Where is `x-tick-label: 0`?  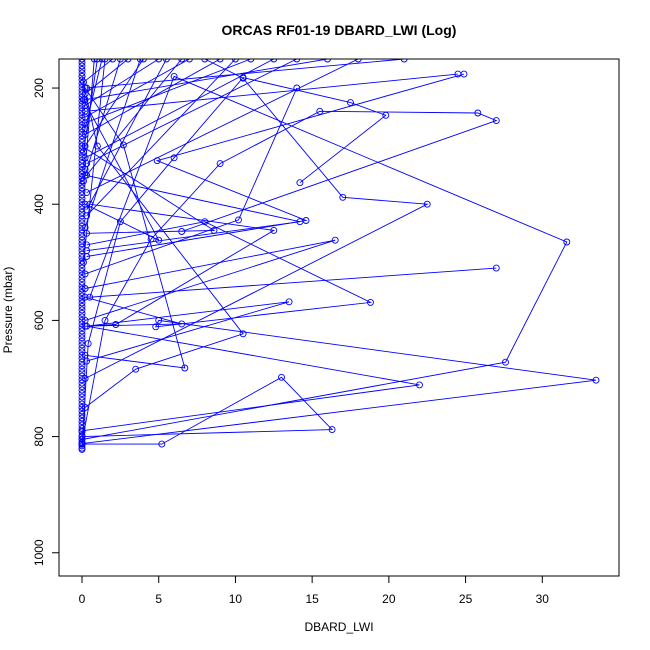
x-tick-label: 0 is located at coordinates (82, 599).